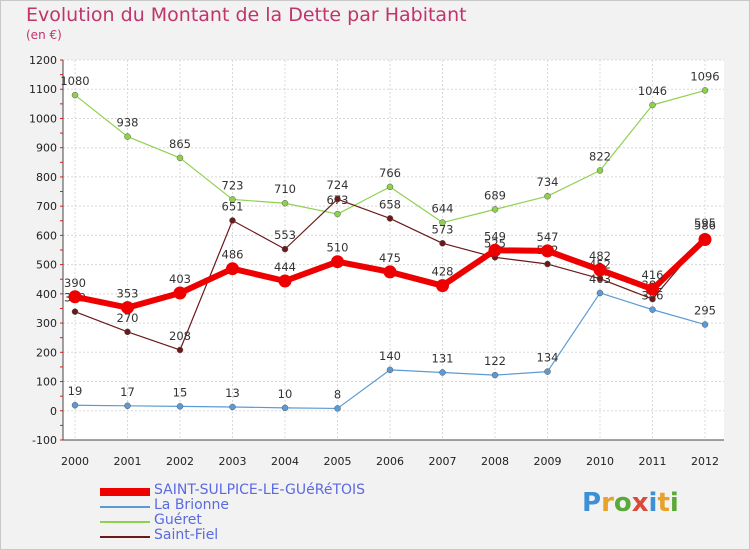  Describe the element at coordinates (653, 275) in the screenshot. I see `data-label: 416` at that location.